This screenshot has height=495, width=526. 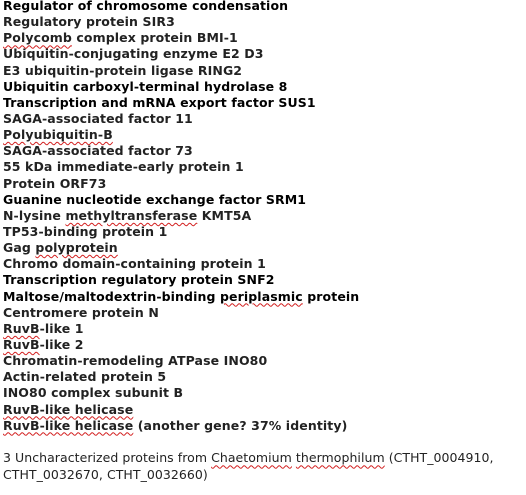 I want to click on protein-name: 55 kDa immediate-early protein 1, so click(x=263, y=167).